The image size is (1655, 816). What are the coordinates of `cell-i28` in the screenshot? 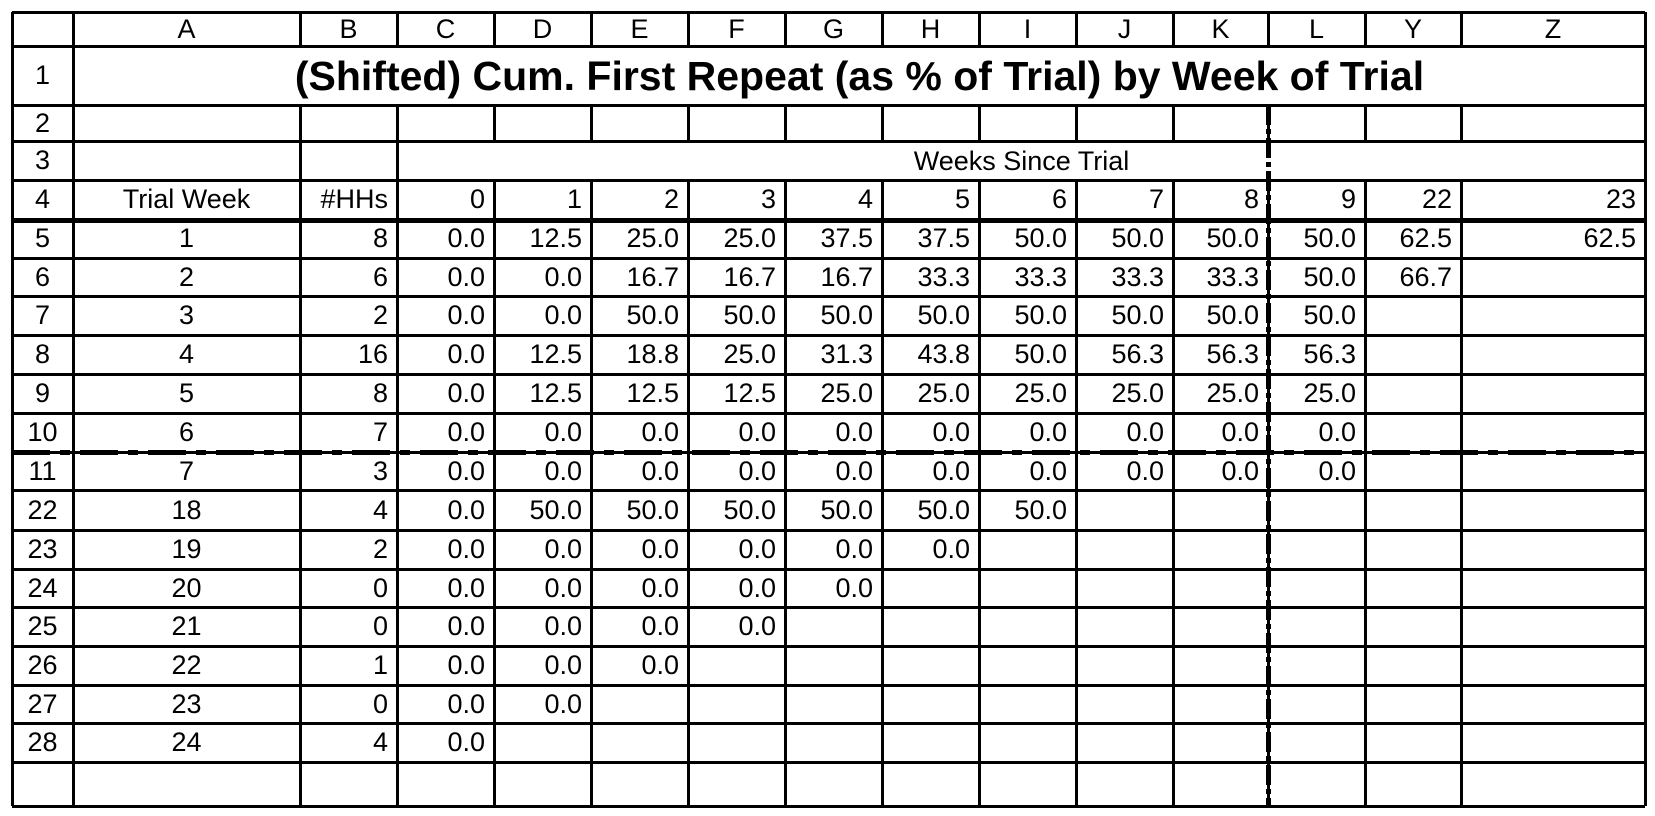 It's located at (1027, 742).